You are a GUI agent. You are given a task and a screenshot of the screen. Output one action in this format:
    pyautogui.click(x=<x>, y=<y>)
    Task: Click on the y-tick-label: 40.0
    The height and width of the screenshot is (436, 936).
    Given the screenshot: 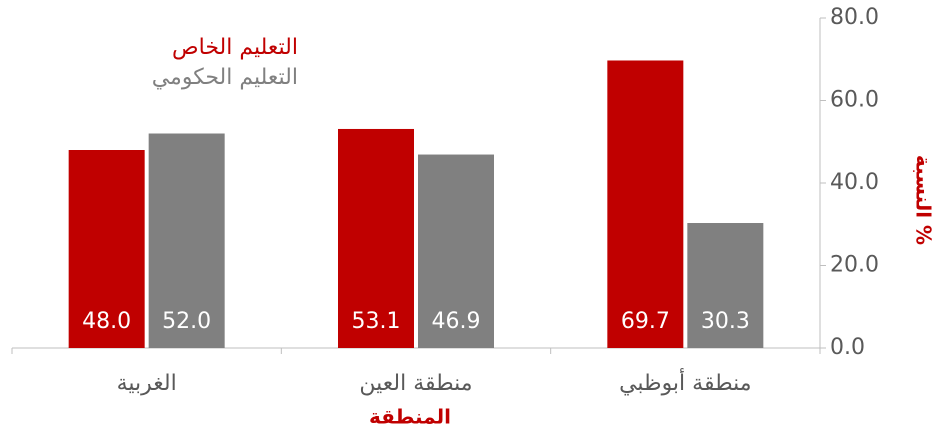 What is the action you would take?
    pyautogui.click(x=854, y=182)
    